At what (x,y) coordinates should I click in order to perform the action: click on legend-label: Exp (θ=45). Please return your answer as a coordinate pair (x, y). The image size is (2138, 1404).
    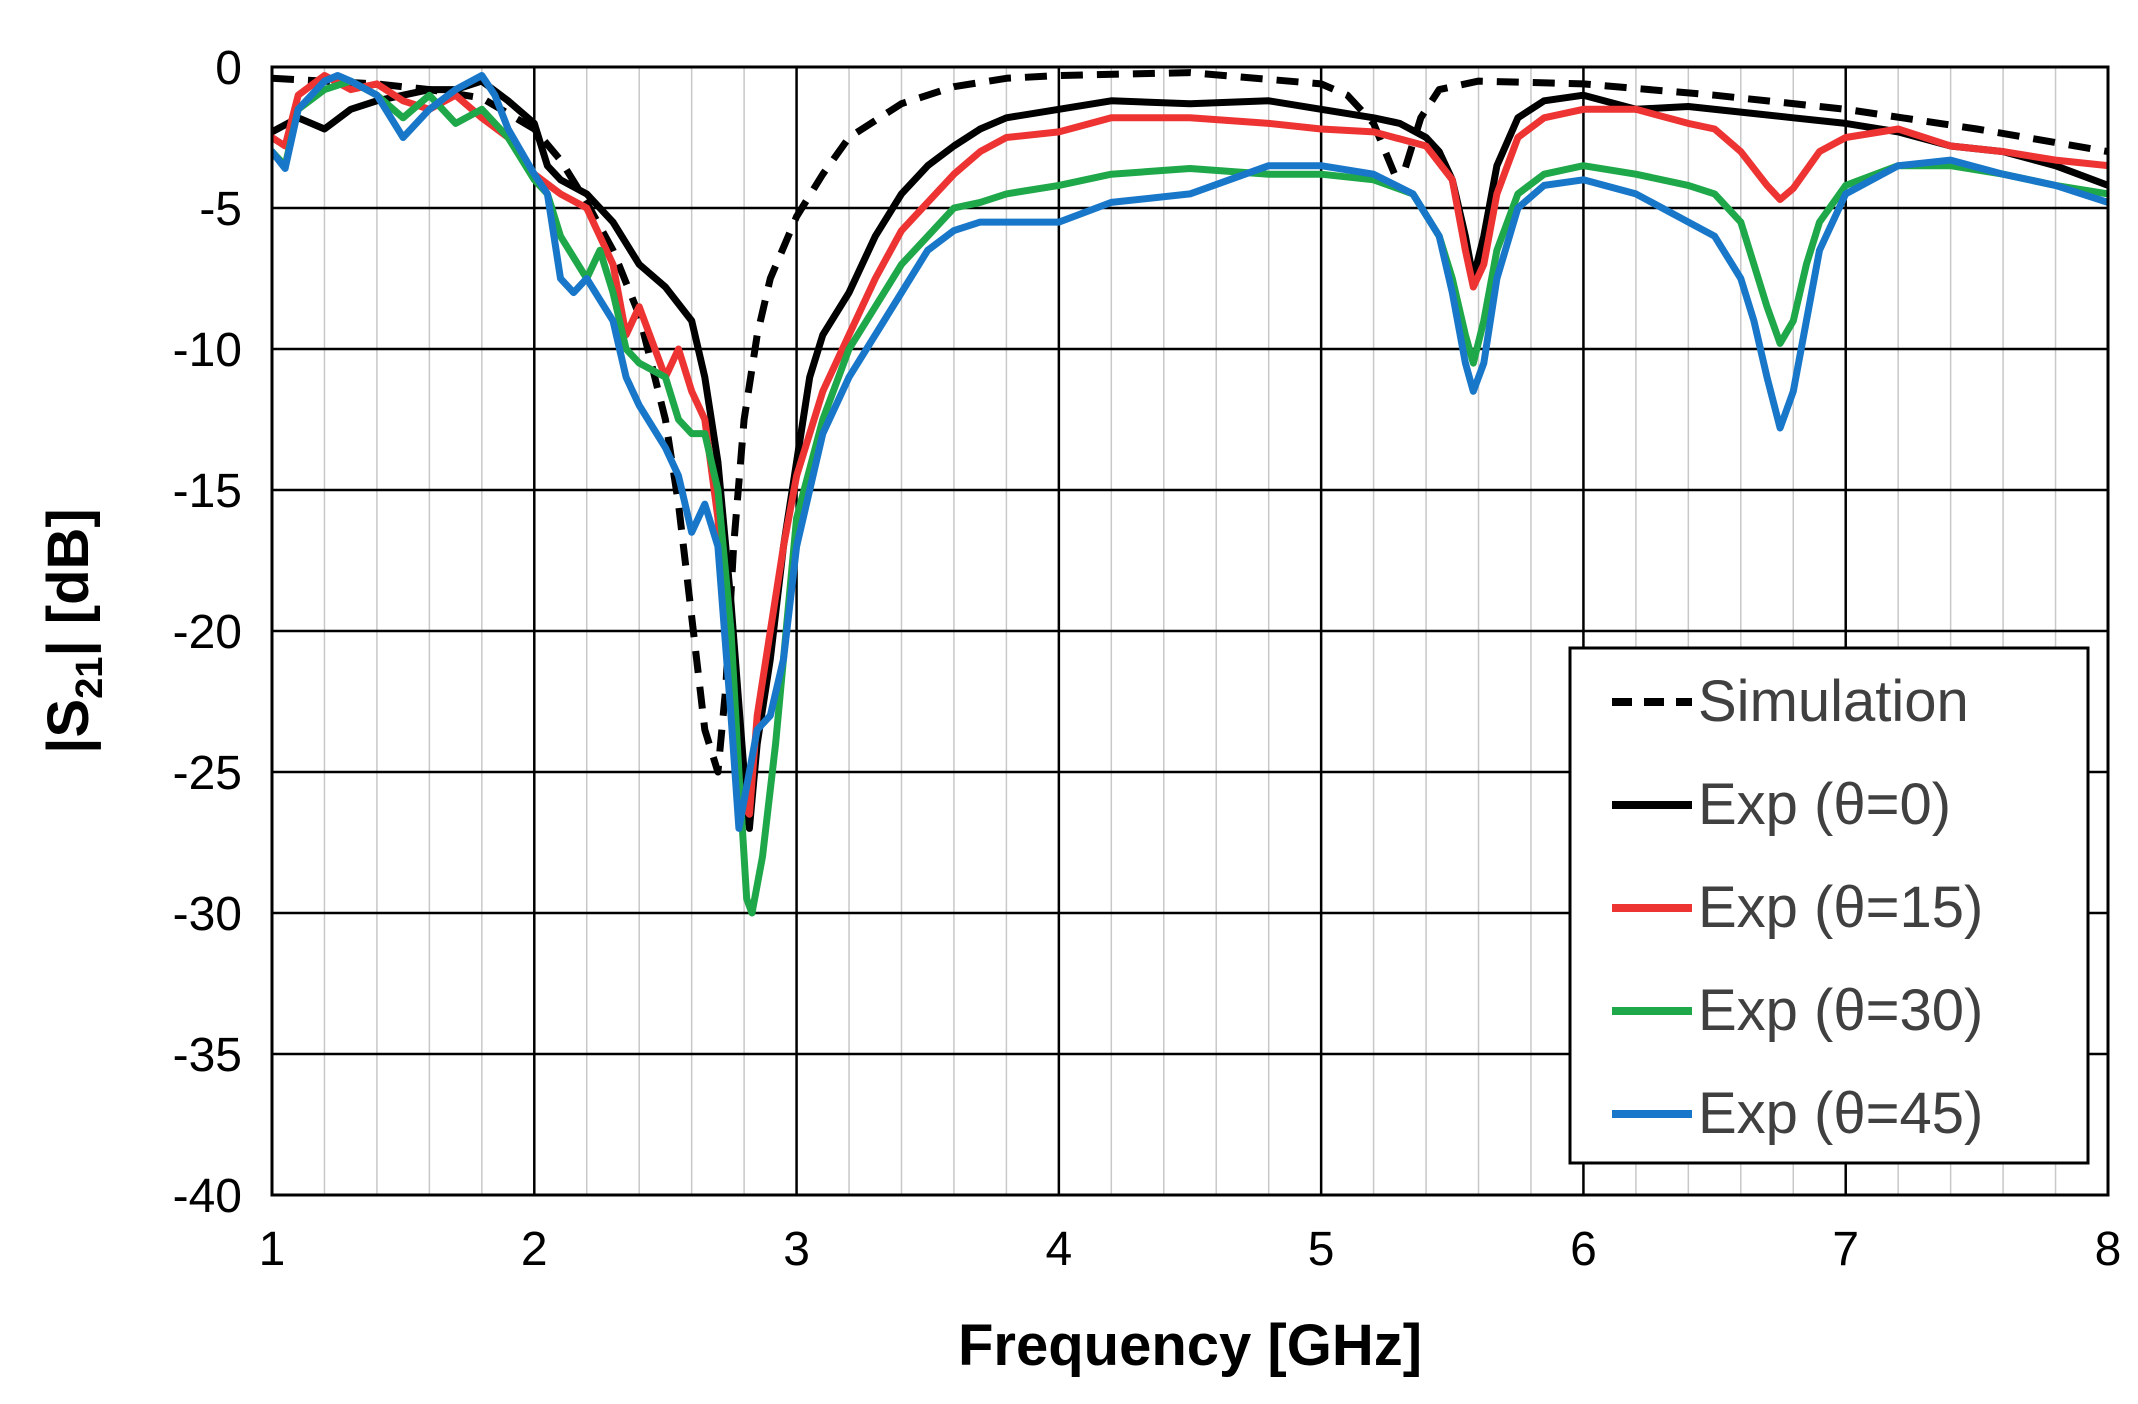
    Looking at the image, I should click on (1840, 1113).